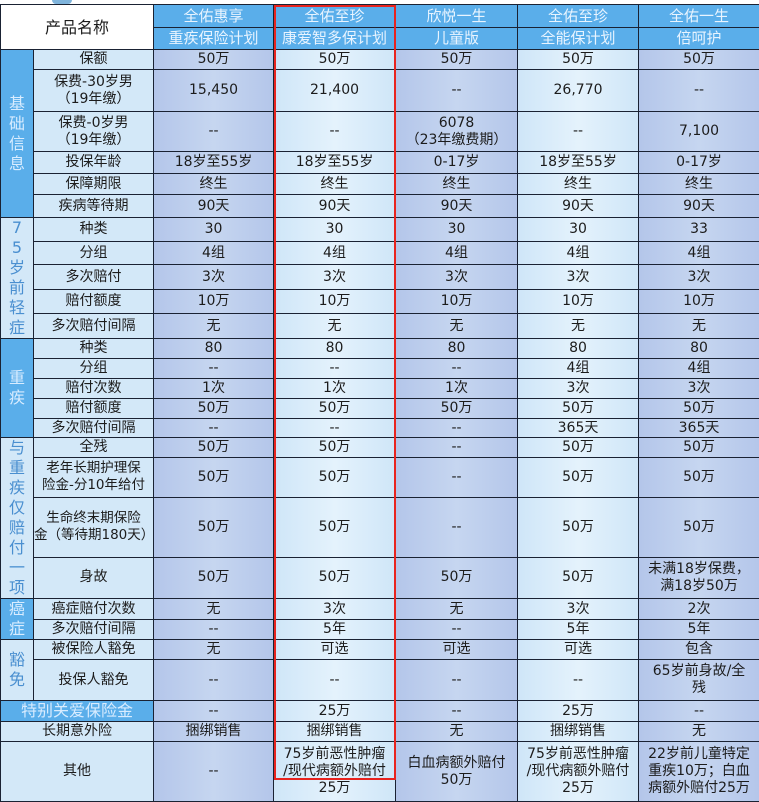 The height and width of the screenshot is (802, 759). What do you see at coordinates (17, 388) in the screenshot?
I see `group-label: 重疾` at bounding box center [17, 388].